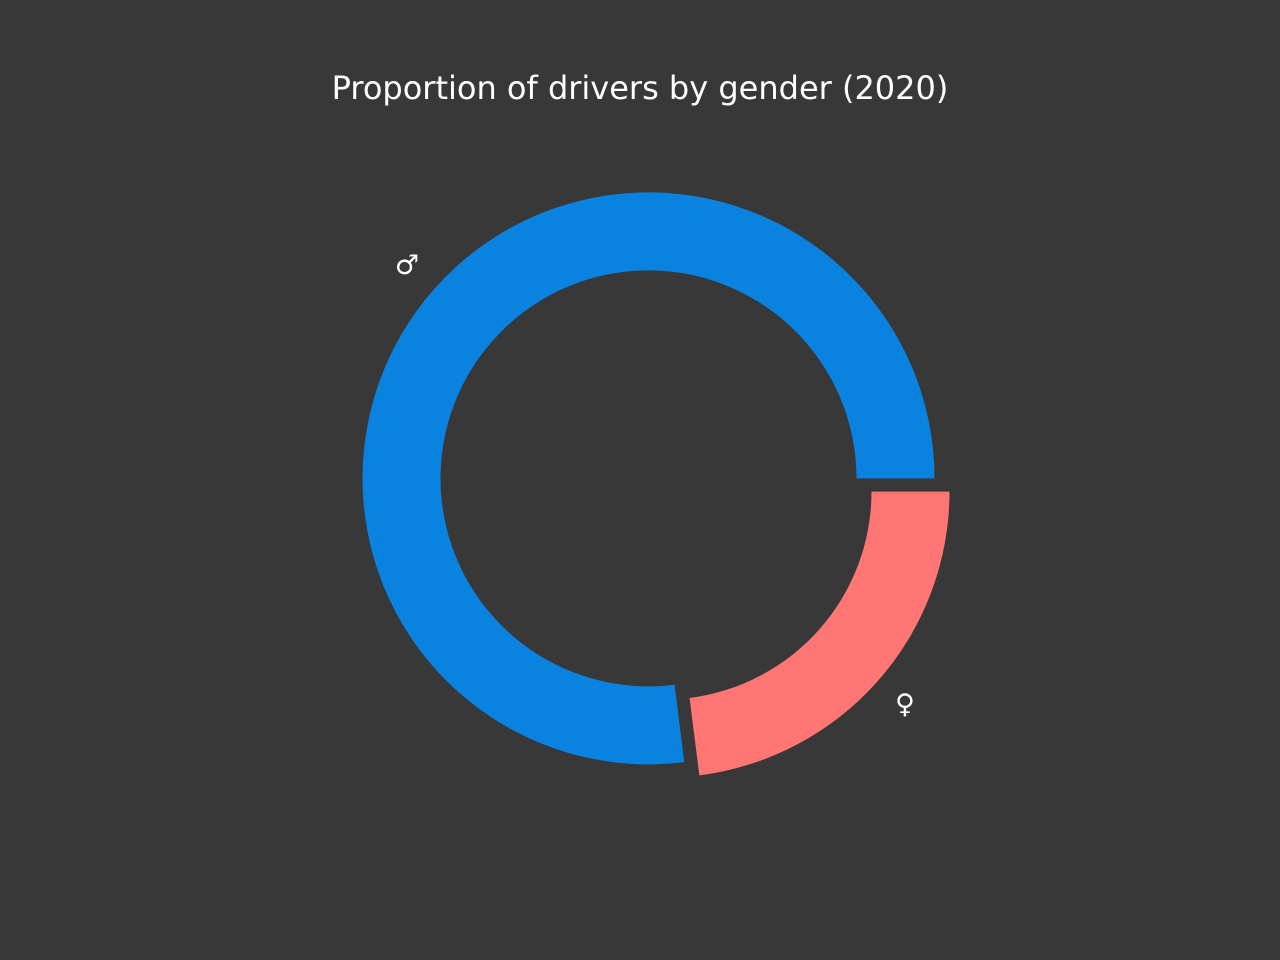 Image resolution: width=1280 pixels, height=960 pixels. Describe the element at coordinates (640, 88) in the screenshot. I see `chart-title: Proportion of drivers by gender (2020)` at that location.